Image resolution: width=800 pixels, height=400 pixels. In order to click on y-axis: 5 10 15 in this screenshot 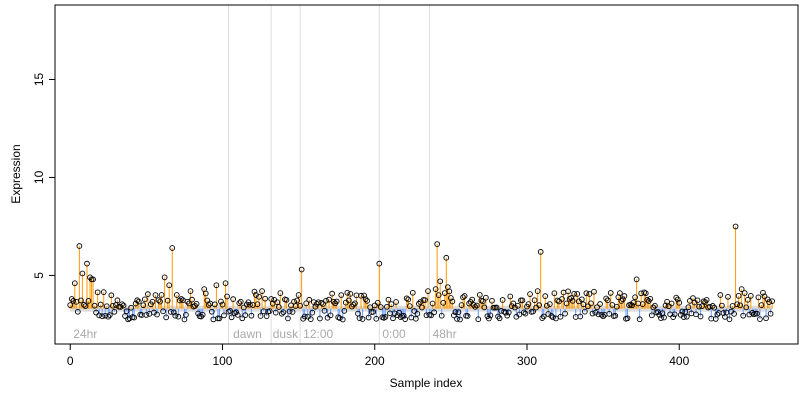, I will do `click(44, 175)`.